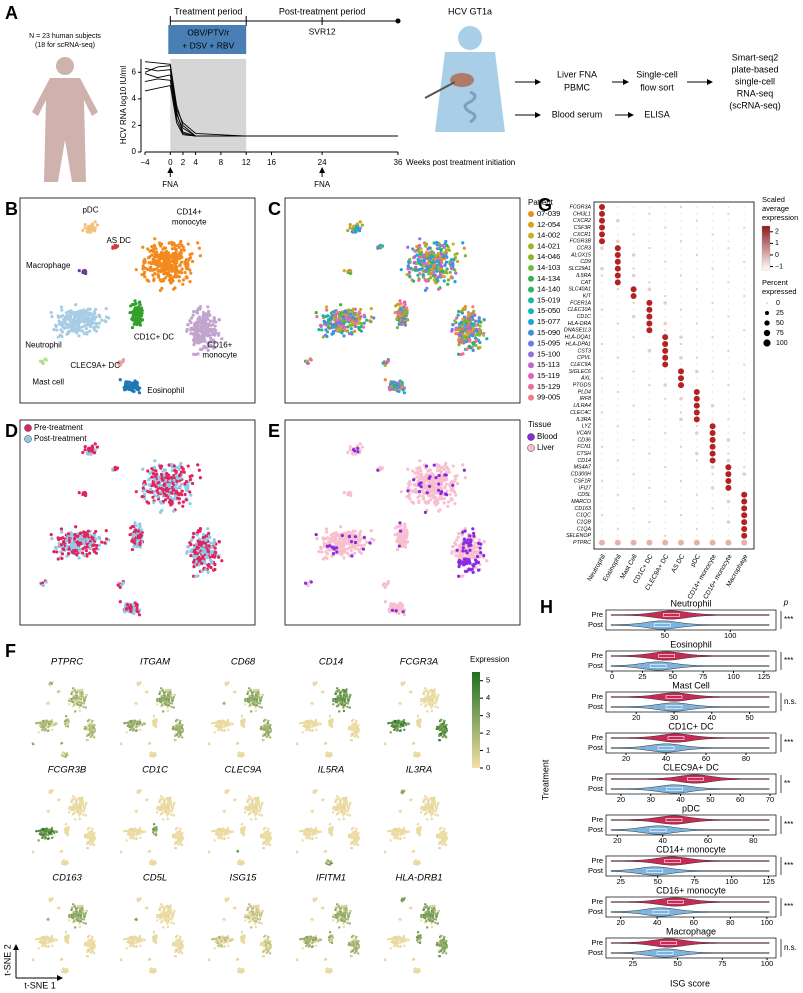  Describe the element at coordinates (152, 719) in the screenshot. I see `gene-map` at that location.